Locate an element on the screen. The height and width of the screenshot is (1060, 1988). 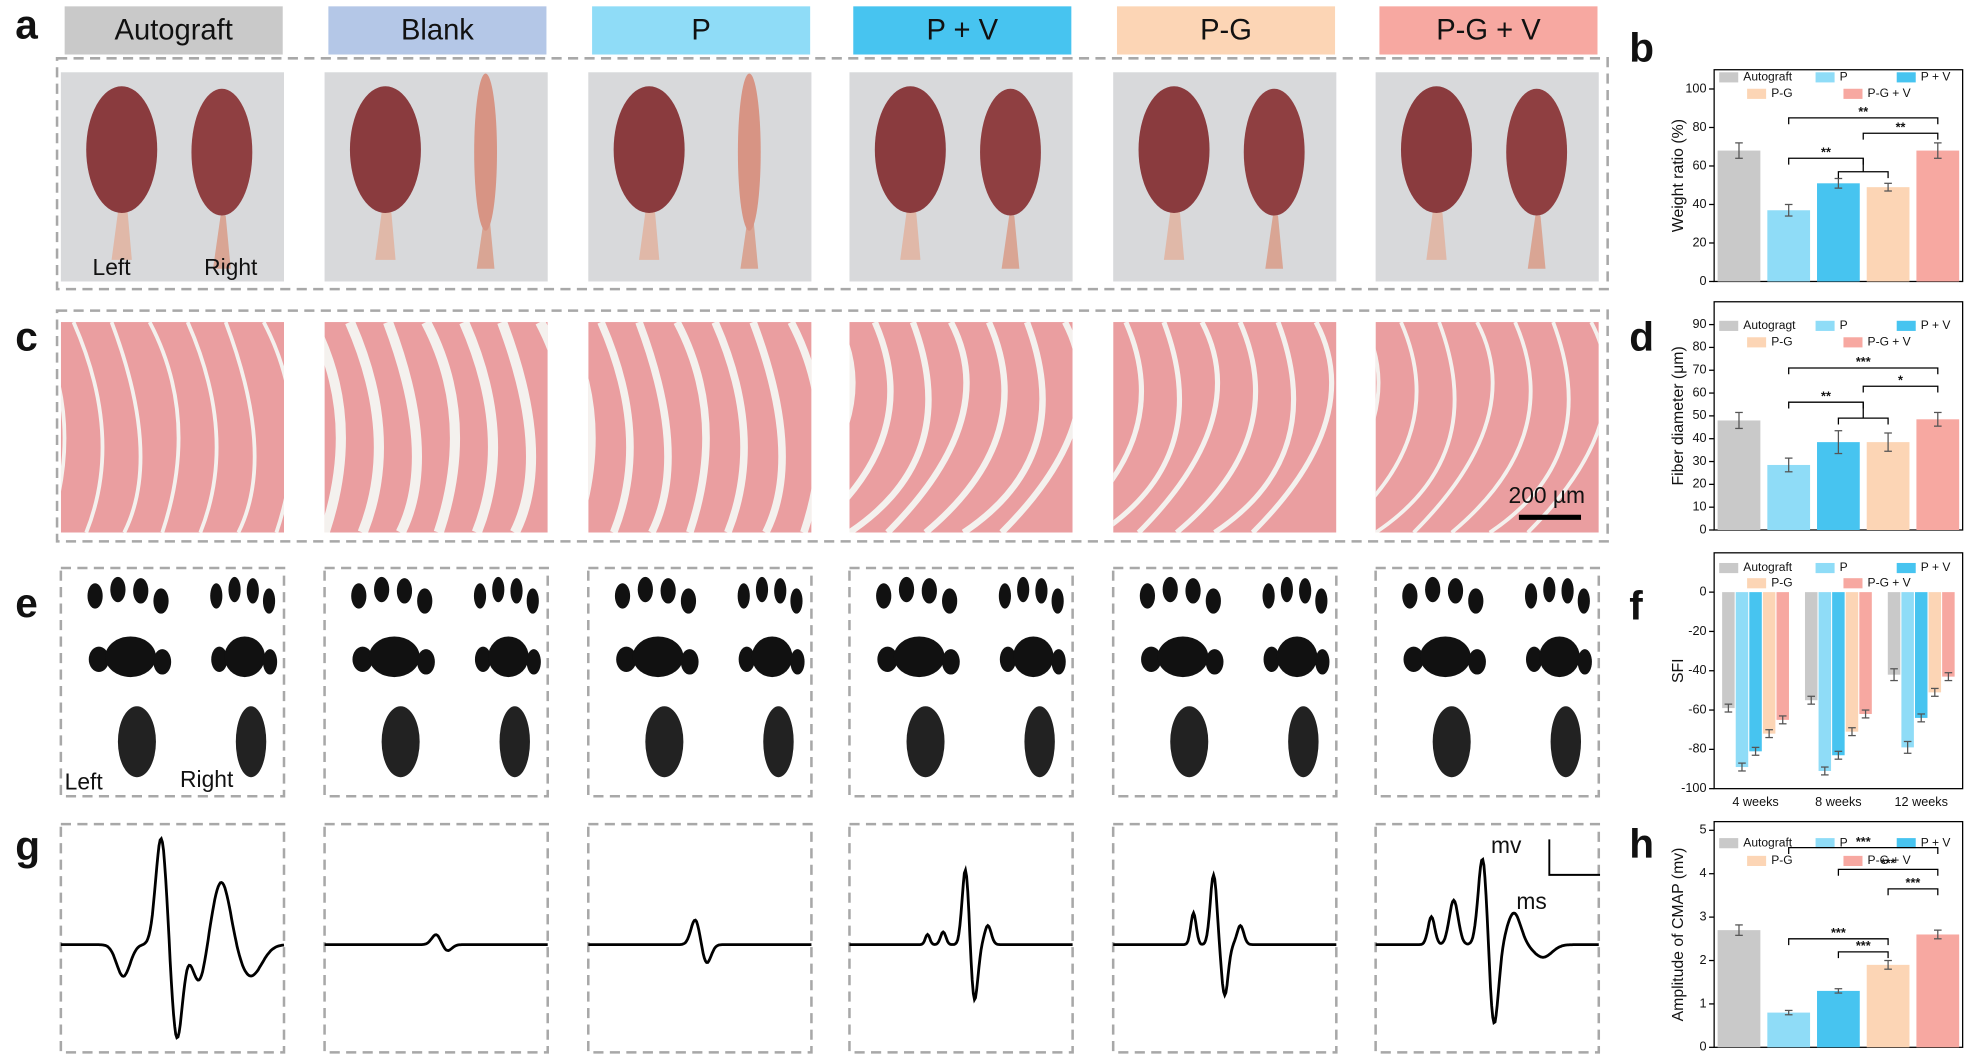
significance-label: * is located at coordinates (1900, 380).